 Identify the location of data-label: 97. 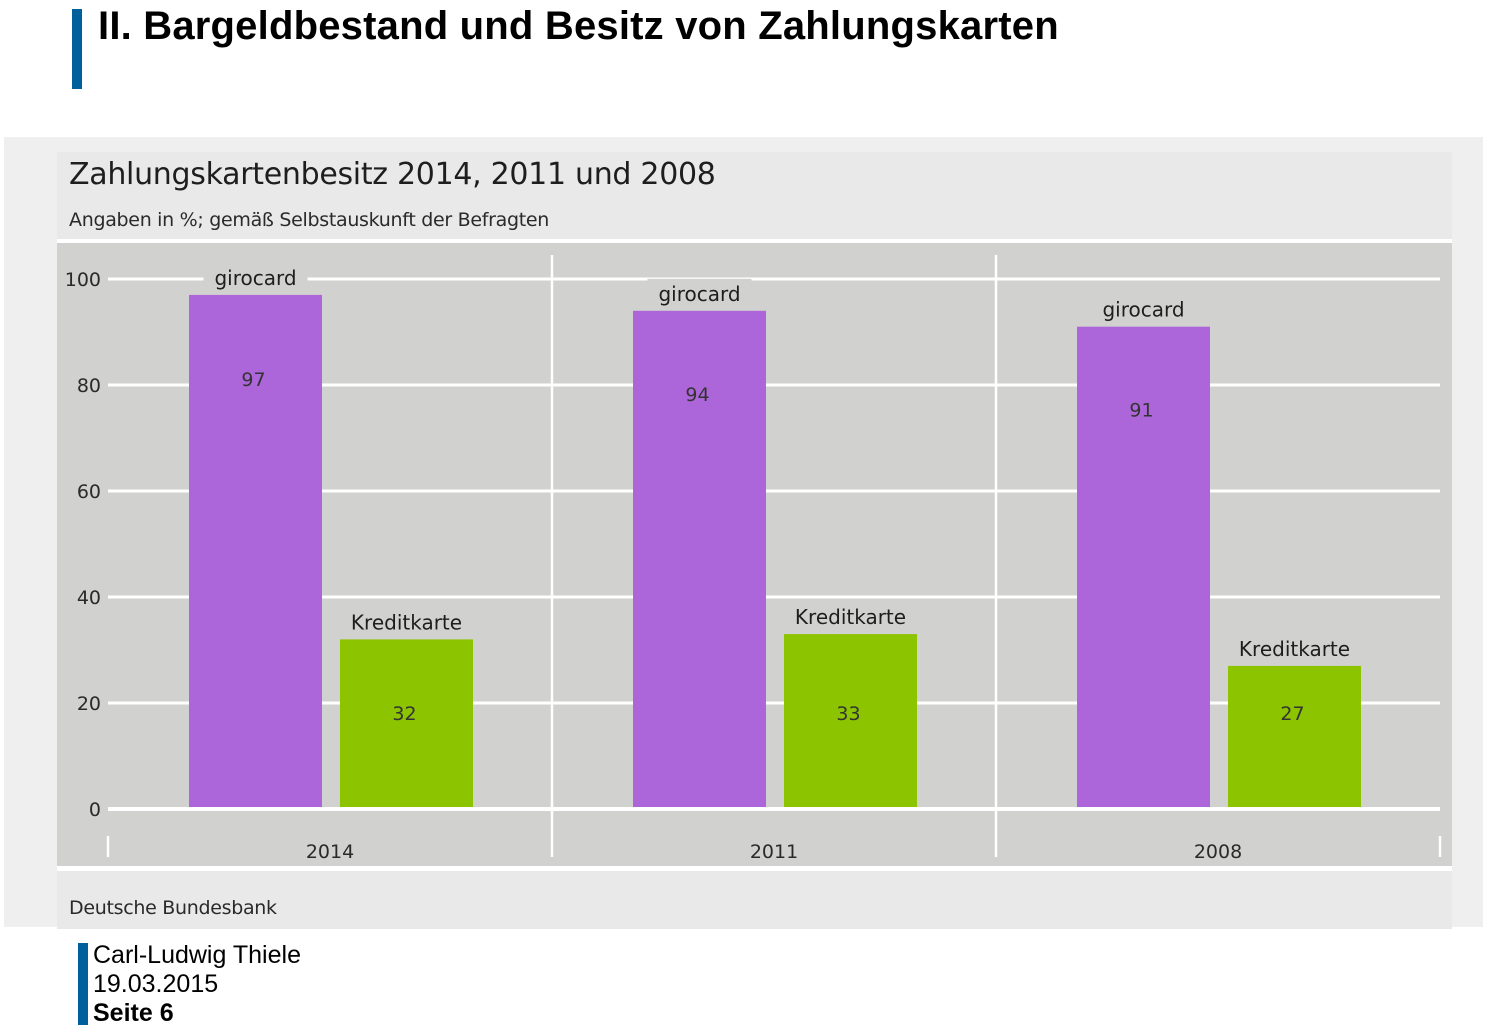
(253, 380).